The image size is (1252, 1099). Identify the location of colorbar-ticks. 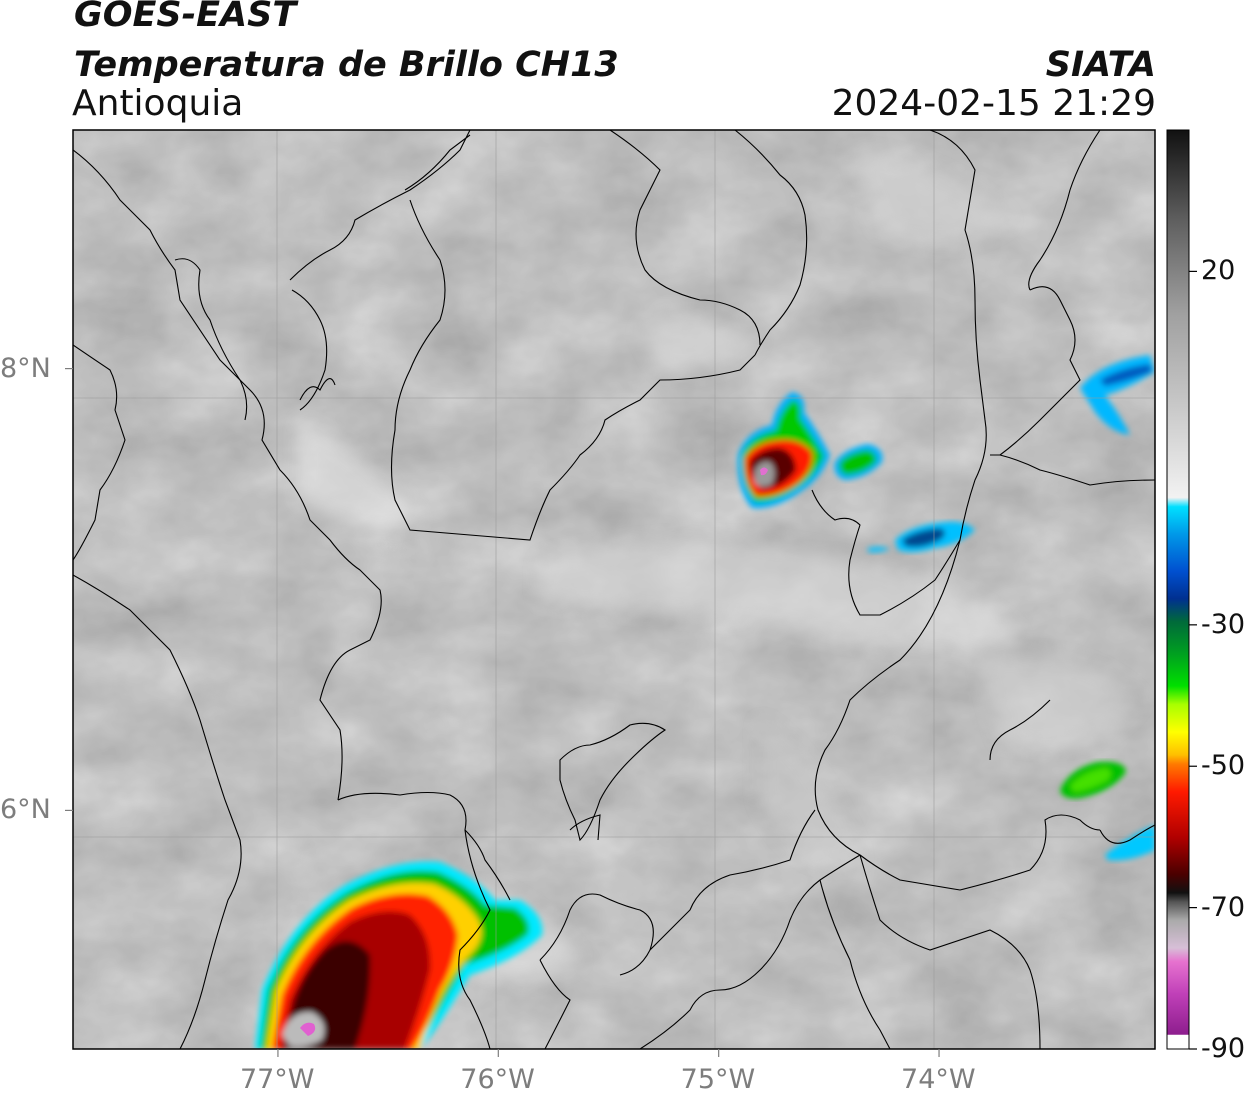
(1193, 660).